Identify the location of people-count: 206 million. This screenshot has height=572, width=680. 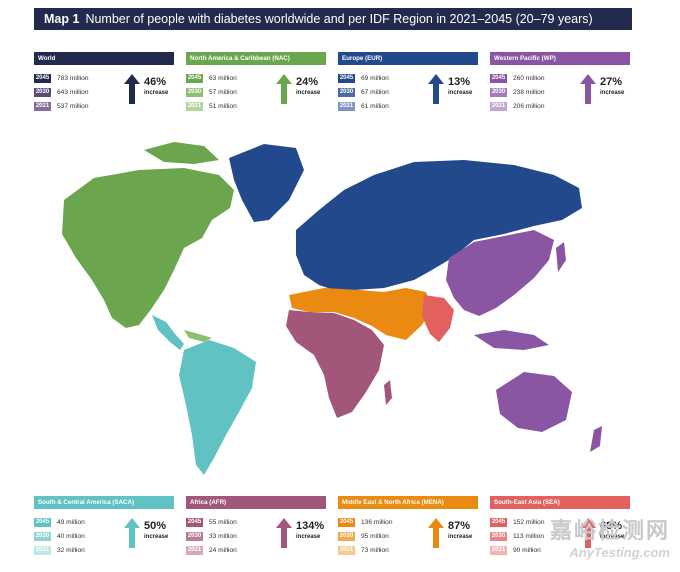
(529, 106).